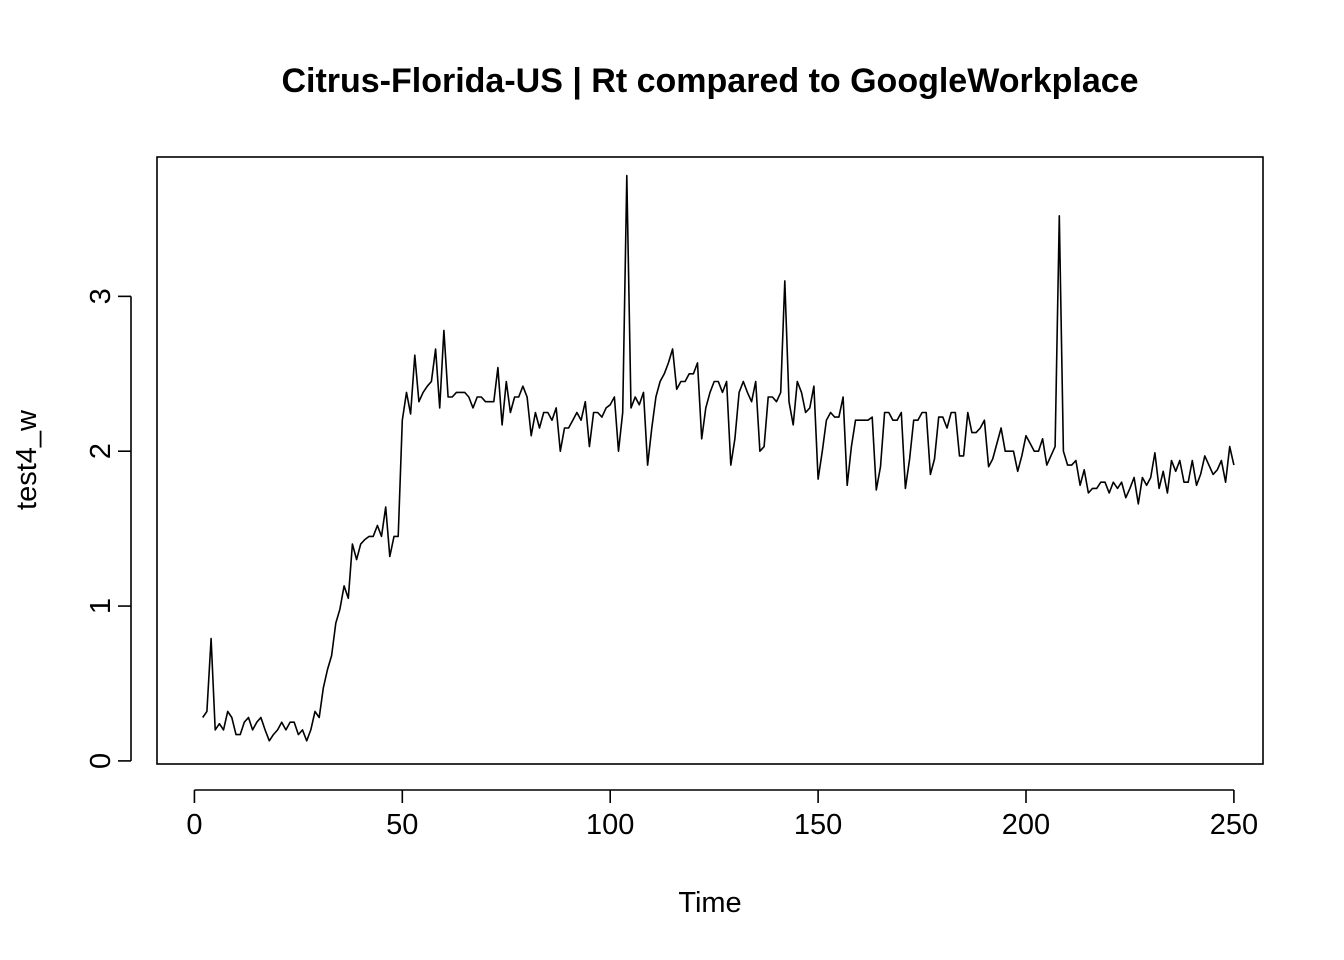 The height and width of the screenshot is (960, 1344). What do you see at coordinates (1234, 825) in the screenshot?
I see `x-tick-label: 250` at bounding box center [1234, 825].